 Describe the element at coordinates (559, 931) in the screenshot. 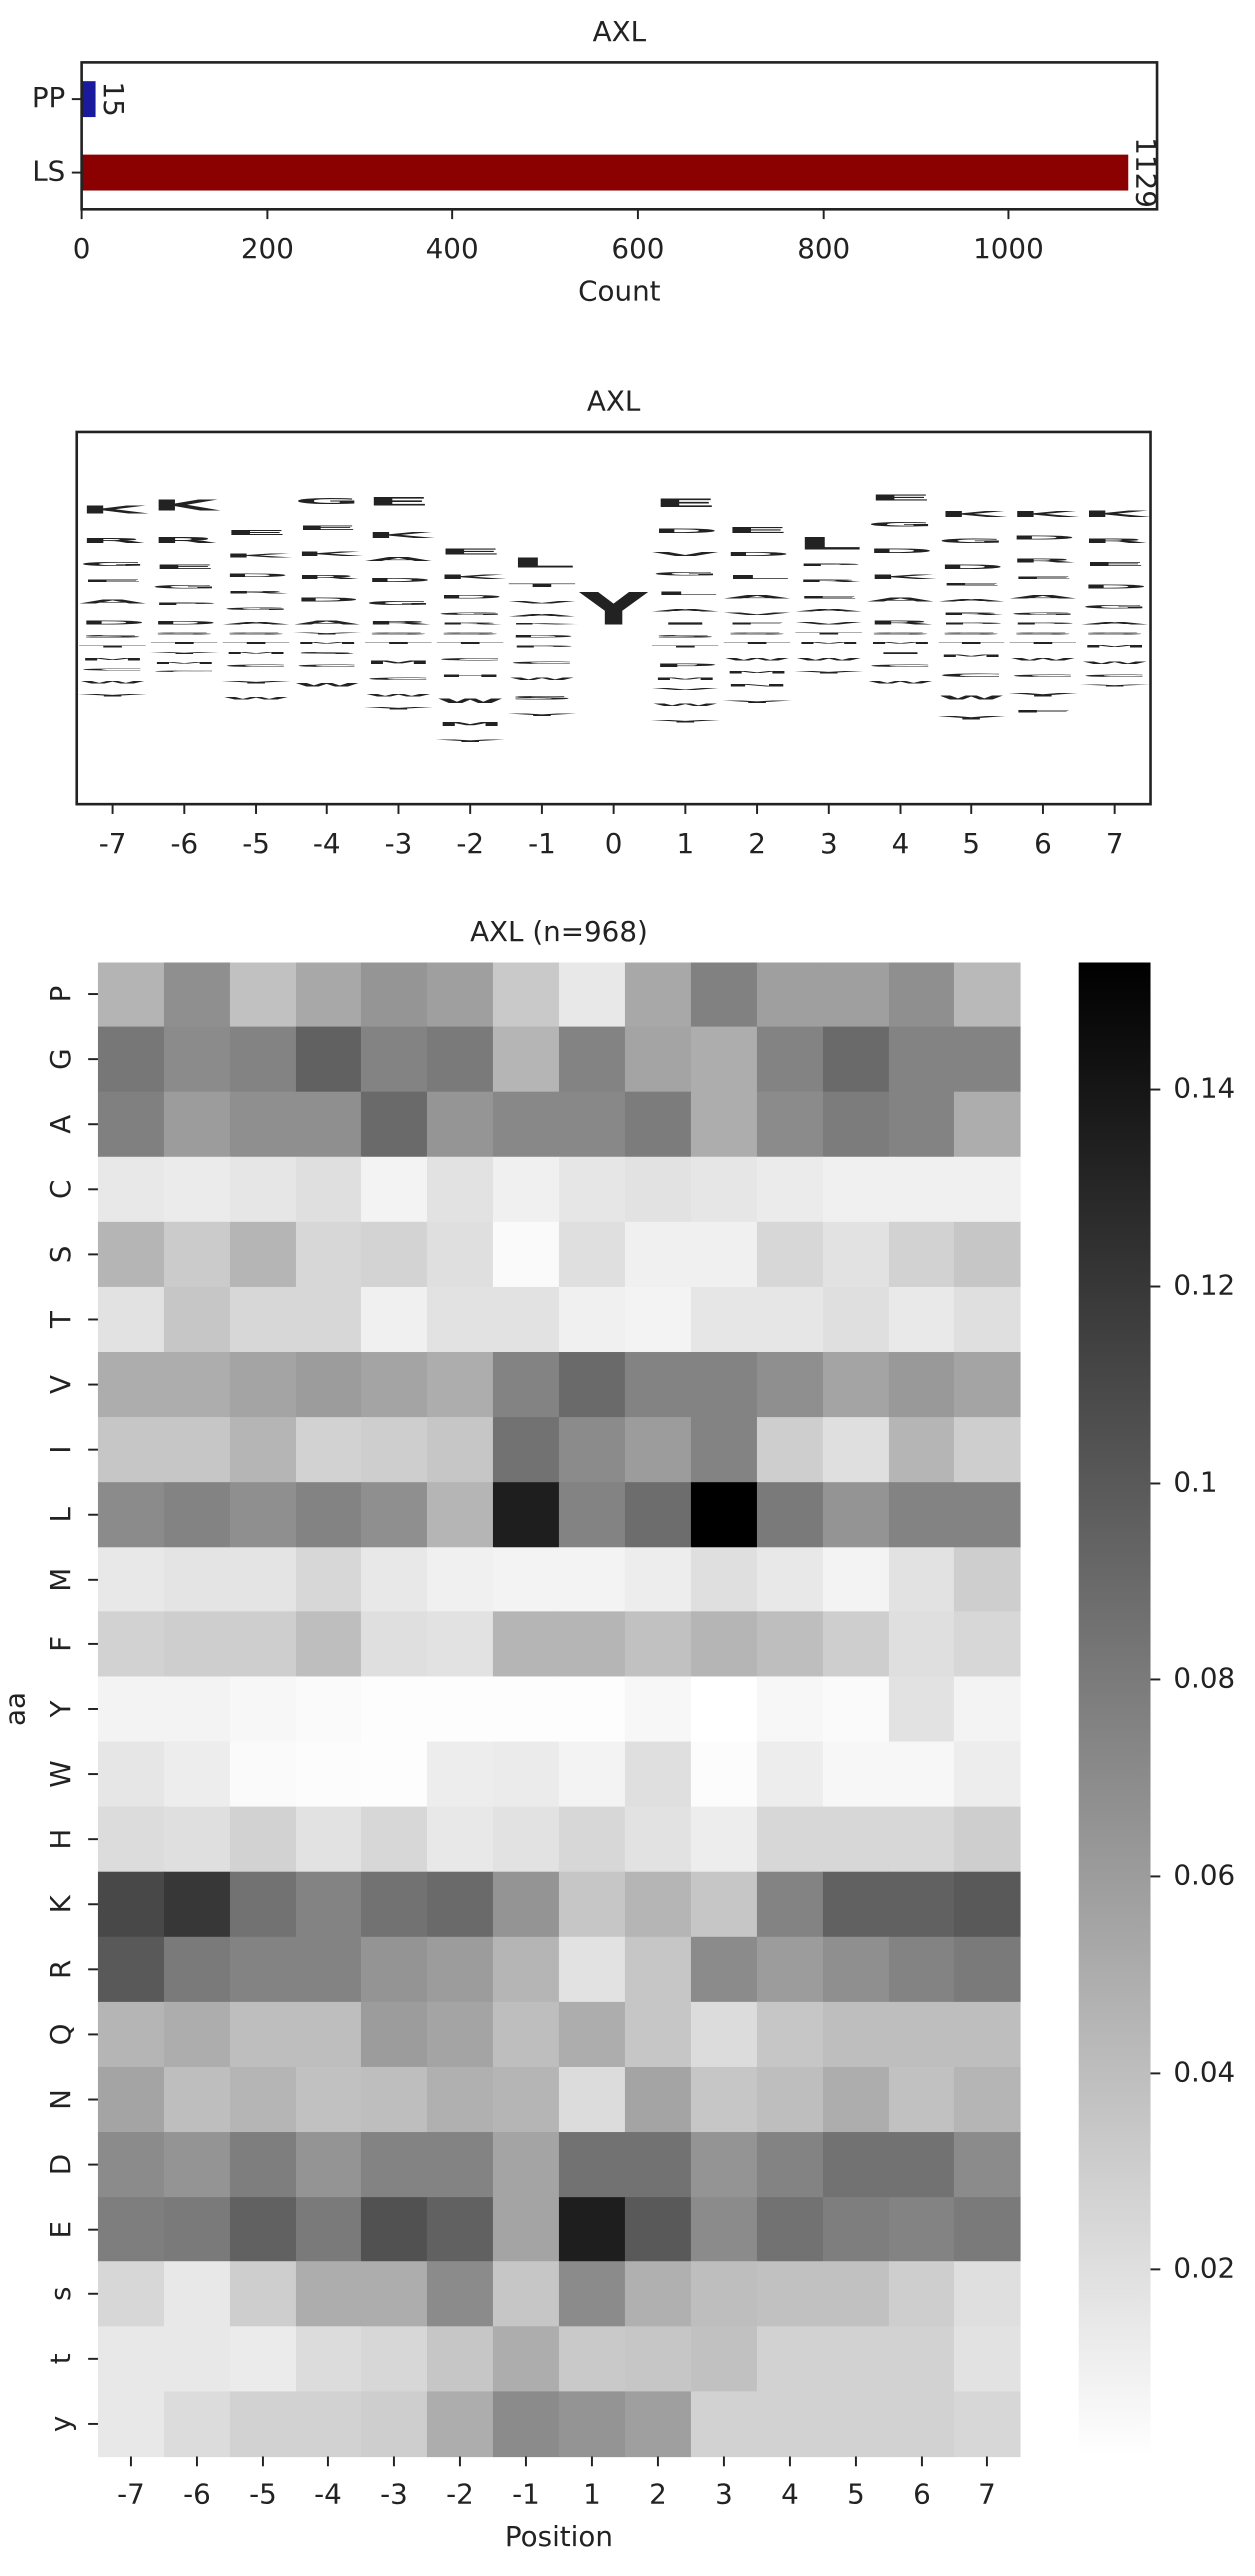

I see `chart-title: AXL (n=968)` at that location.